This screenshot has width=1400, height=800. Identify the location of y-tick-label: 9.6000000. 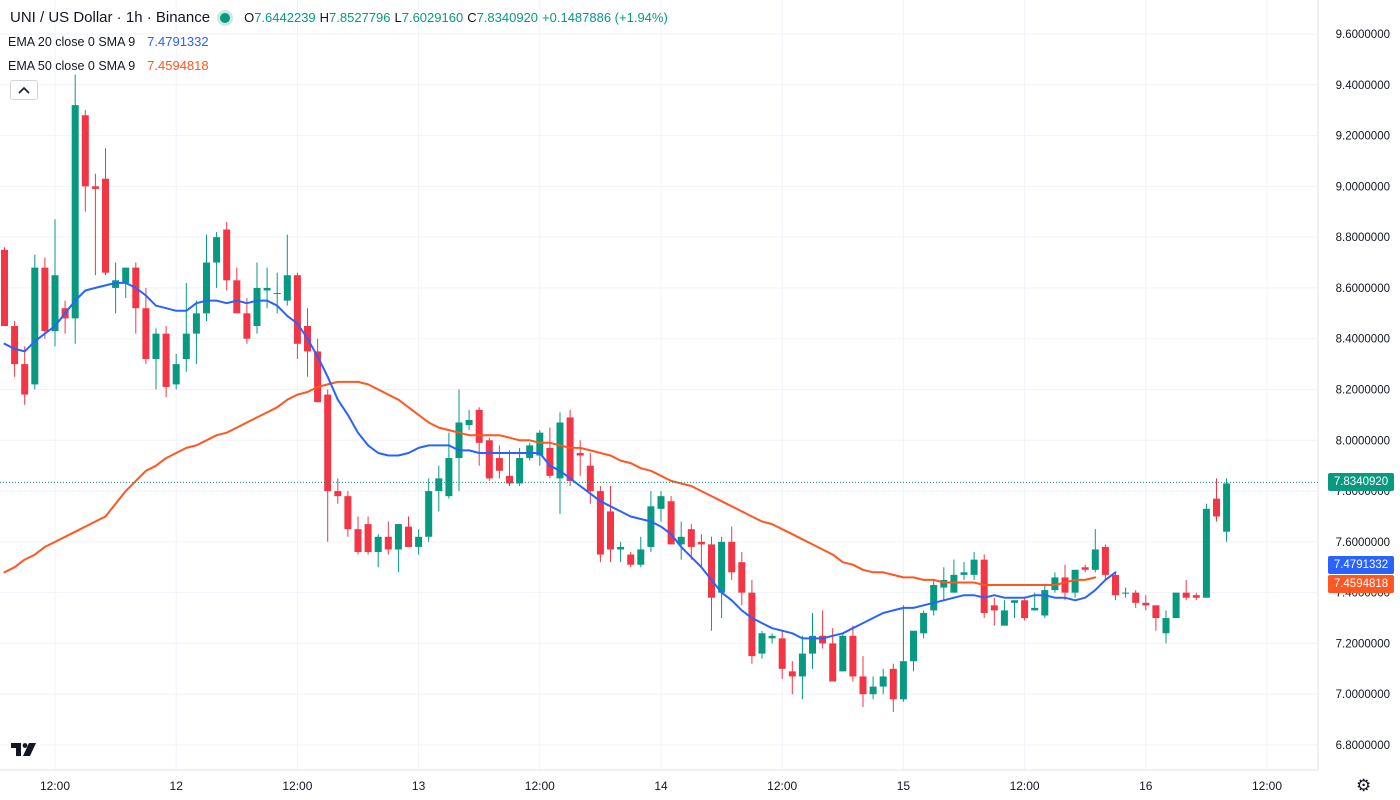
(1363, 35).